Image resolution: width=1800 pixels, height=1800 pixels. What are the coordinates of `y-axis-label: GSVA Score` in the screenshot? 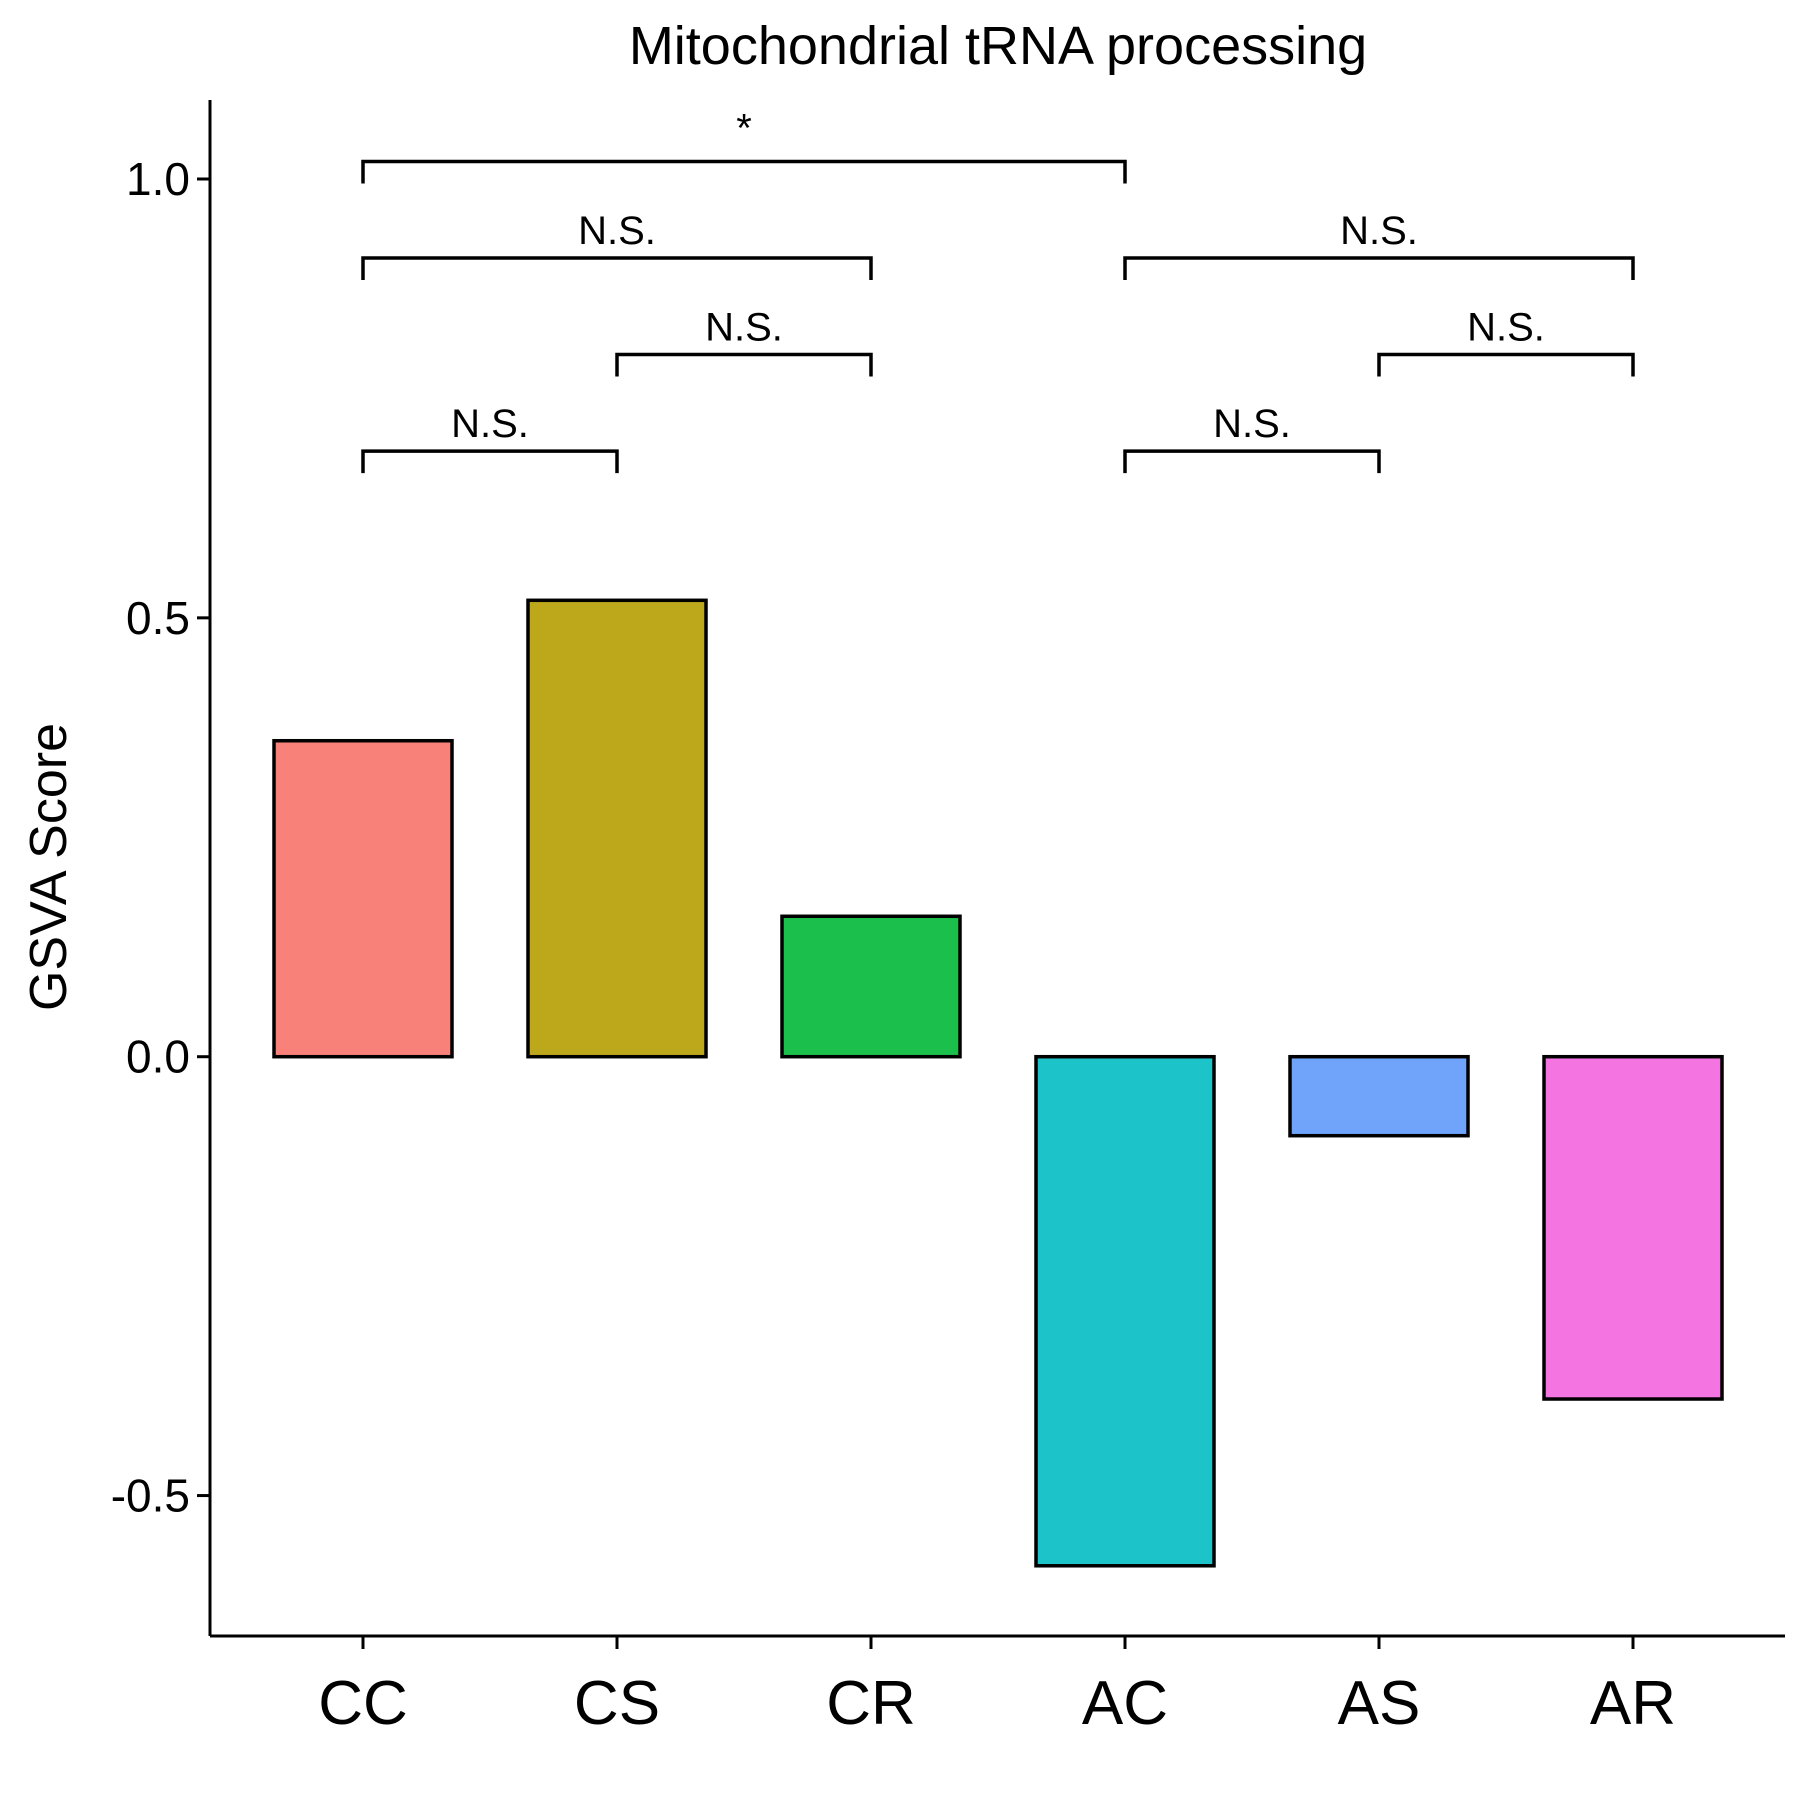 It's located at (49, 867).